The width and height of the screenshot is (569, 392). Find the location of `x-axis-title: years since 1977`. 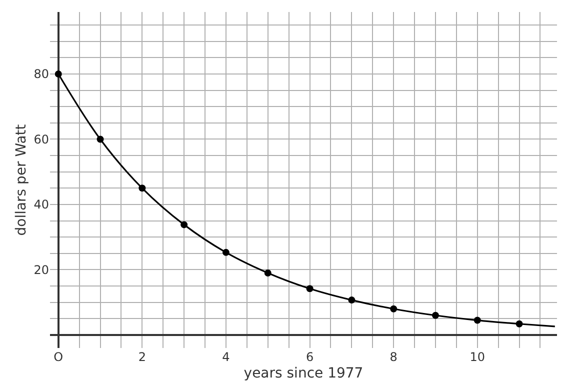

x-axis-title: years since 1977 is located at coordinates (304, 373).